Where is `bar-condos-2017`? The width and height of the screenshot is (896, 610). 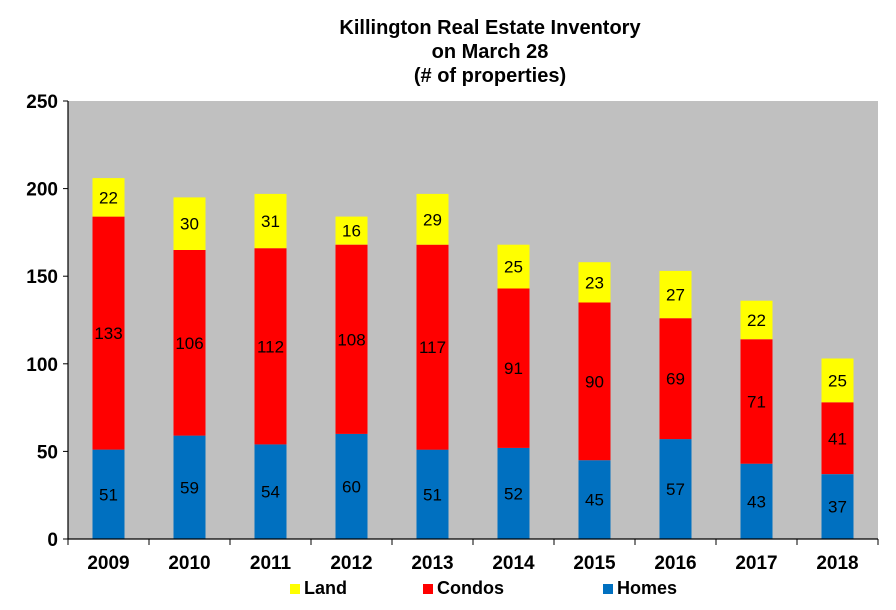
bar-condos-2017 is located at coordinates (756, 401).